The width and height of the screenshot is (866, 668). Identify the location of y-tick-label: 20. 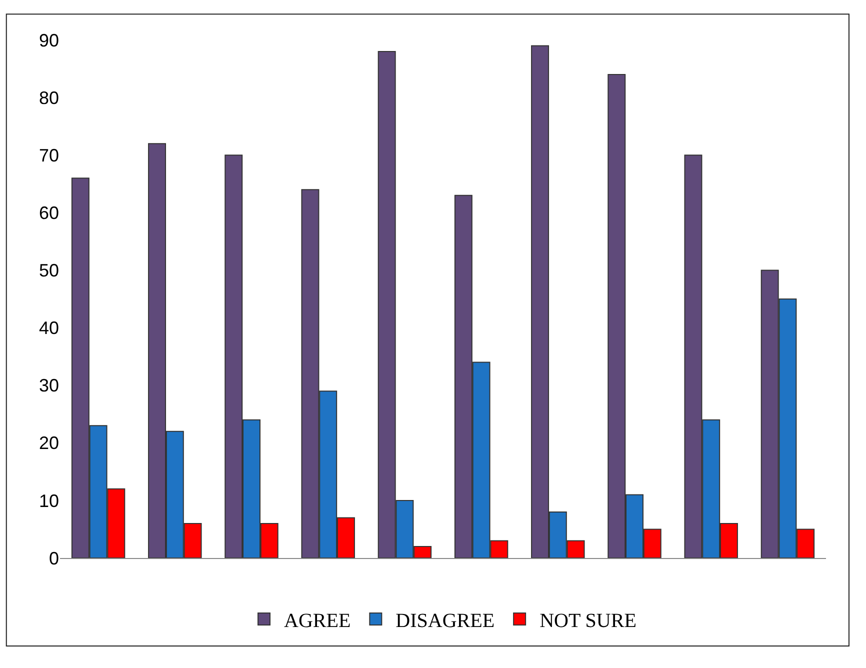
(48, 443).